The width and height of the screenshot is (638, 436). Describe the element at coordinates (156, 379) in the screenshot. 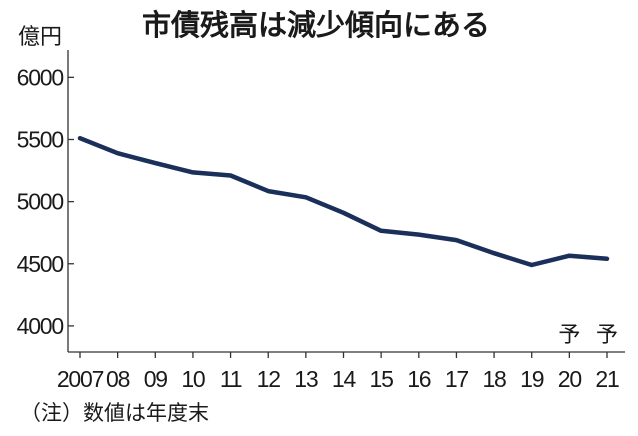

I see `x-tick-label: 09` at that location.